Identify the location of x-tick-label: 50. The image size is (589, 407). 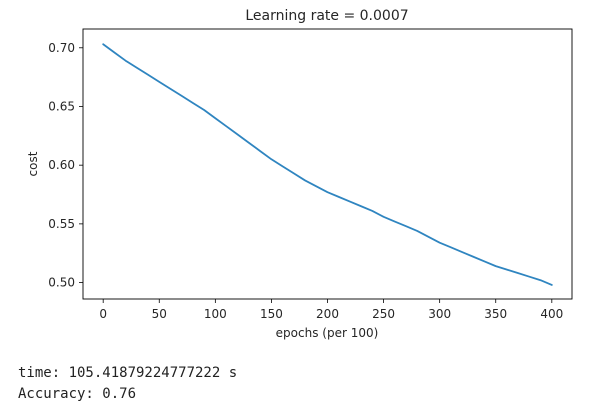
(159, 314).